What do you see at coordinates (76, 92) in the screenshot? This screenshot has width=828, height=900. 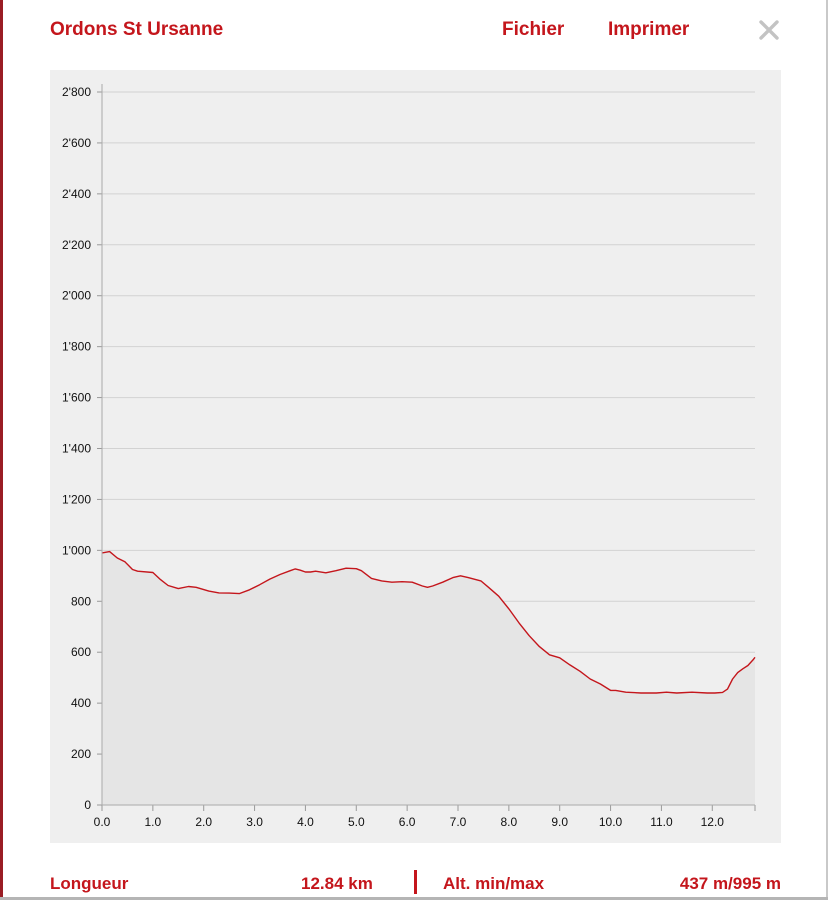 I see `y-tick-label: 2'800` at bounding box center [76, 92].